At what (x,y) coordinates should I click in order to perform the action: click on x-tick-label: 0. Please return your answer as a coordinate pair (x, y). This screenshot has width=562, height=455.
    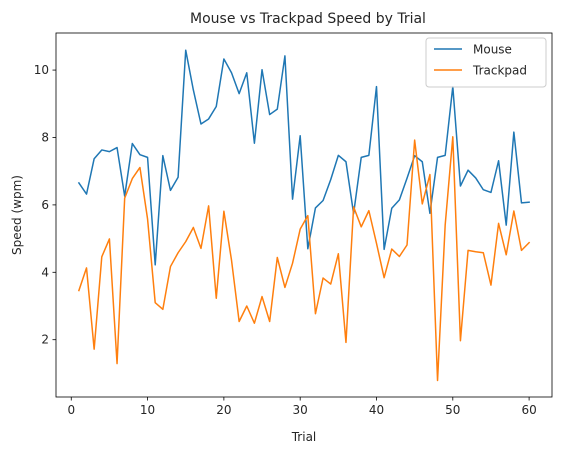
    Looking at the image, I should click on (71, 410).